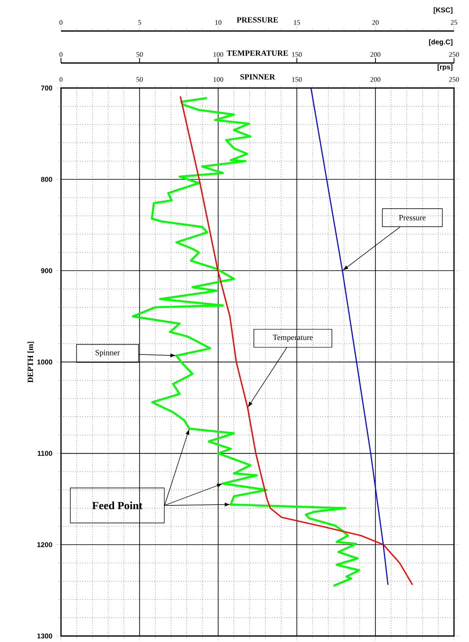  What do you see at coordinates (258, 77) in the screenshot?
I see `x2-axis-title: SPINNER` at bounding box center [258, 77].